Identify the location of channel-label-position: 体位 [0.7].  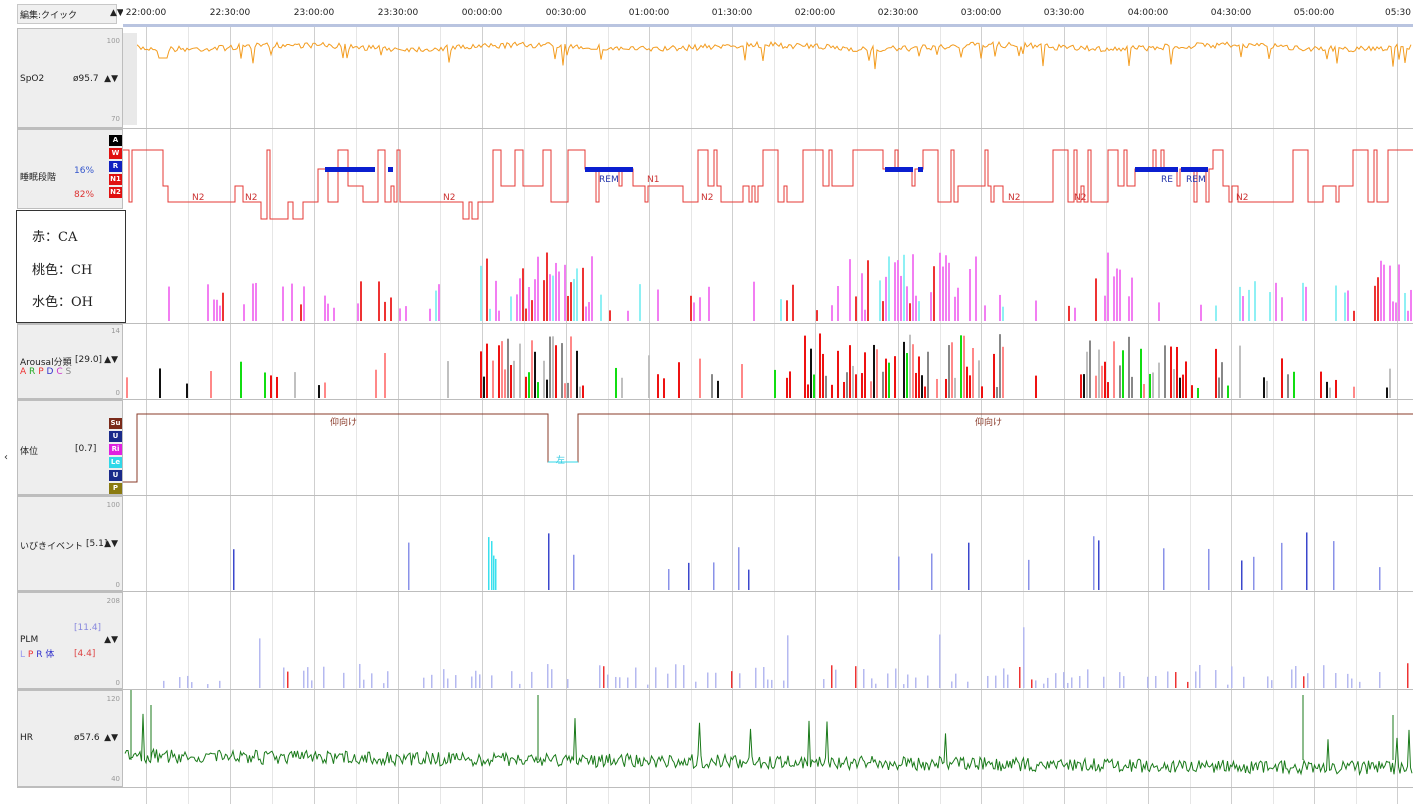
(70, 447).